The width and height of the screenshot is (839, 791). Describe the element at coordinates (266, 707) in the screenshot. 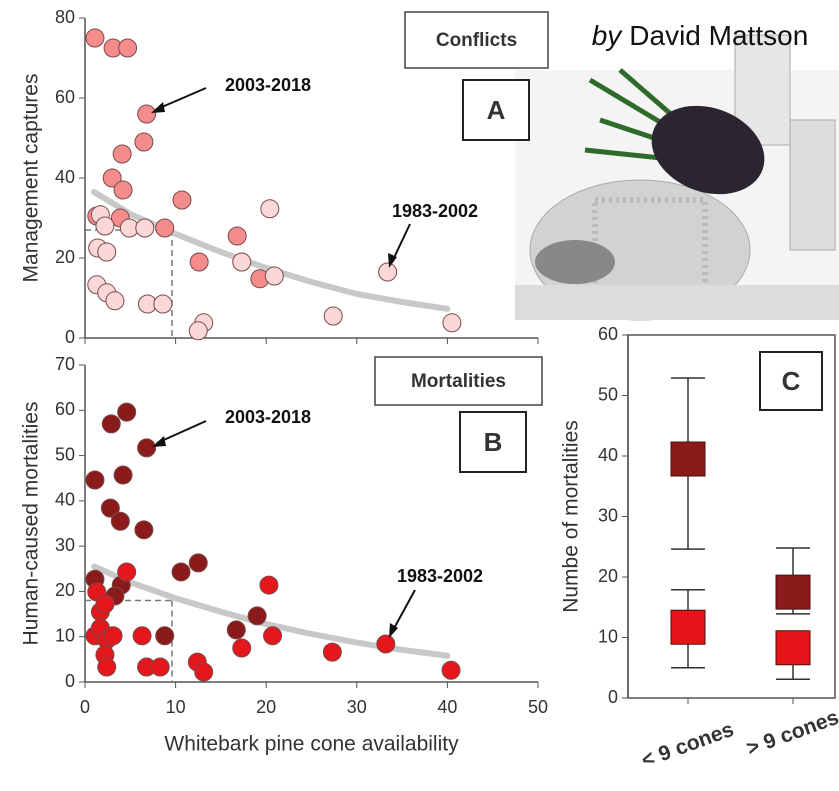

I see `x-tick-label: 20` at that location.